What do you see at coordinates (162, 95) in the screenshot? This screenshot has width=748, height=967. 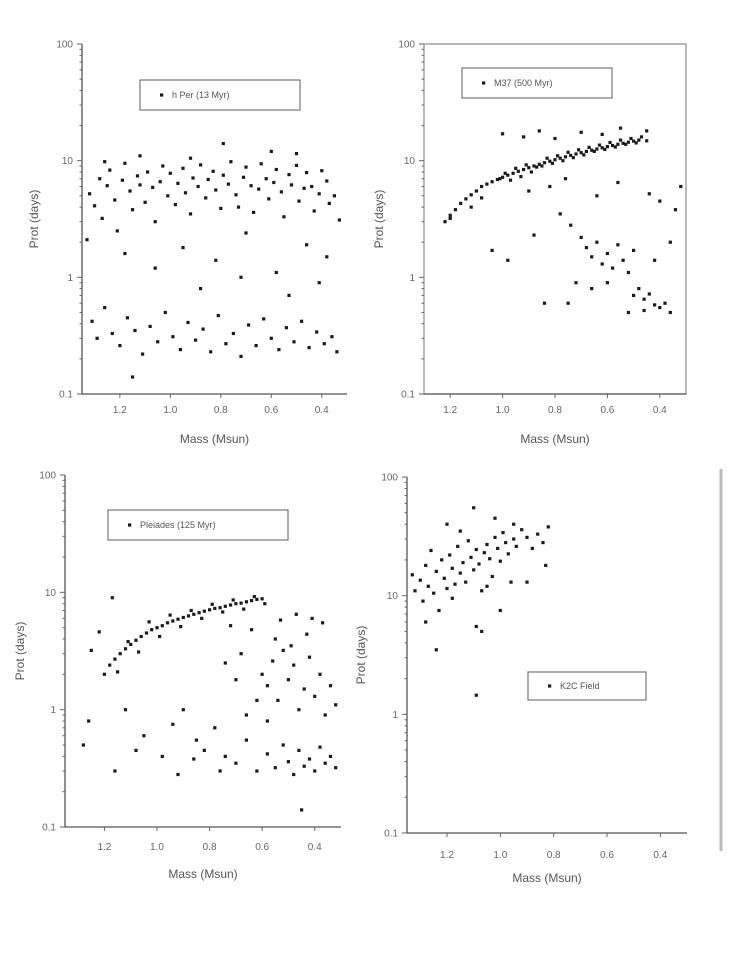 I see `legend-marker` at bounding box center [162, 95].